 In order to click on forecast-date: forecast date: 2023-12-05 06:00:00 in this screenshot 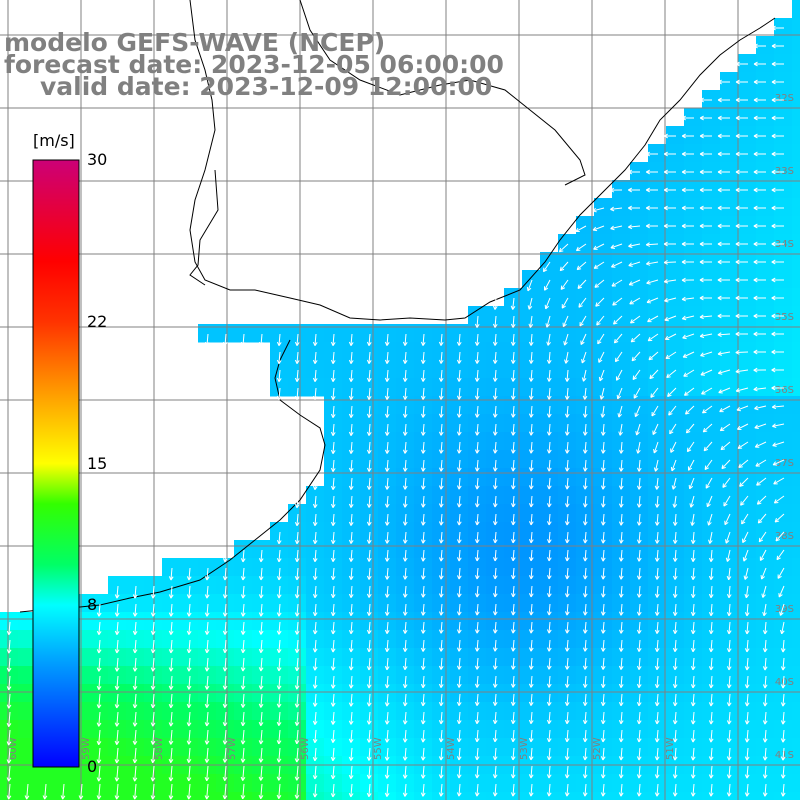, I will do `click(254, 64)`.